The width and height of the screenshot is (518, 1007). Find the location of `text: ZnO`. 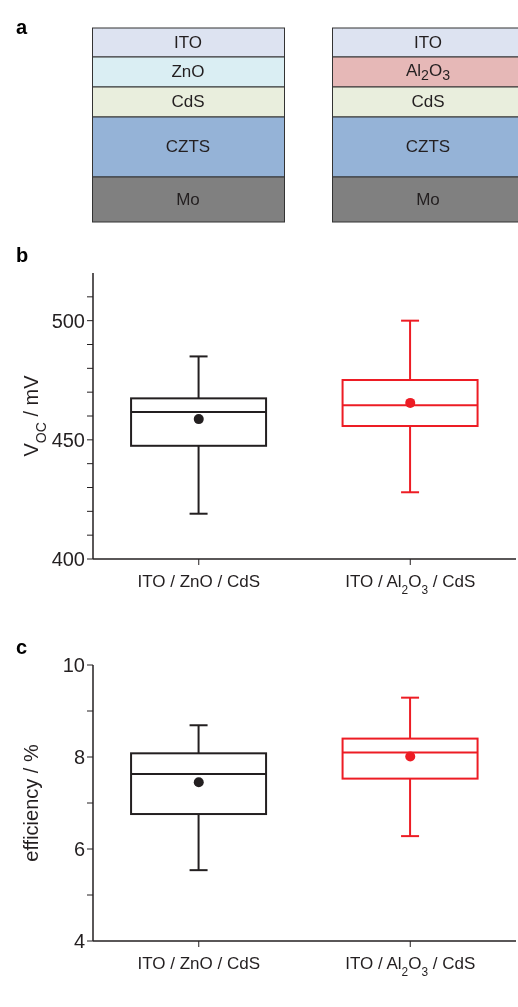

text: ZnO is located at coordinates (188, 72).